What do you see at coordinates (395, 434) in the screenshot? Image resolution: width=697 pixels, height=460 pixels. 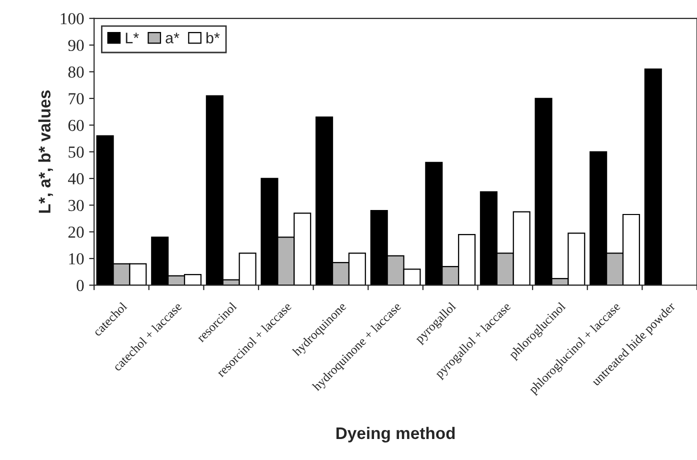 I see `x-axis-title: Dyeing method` at bounding box center [395, 434].